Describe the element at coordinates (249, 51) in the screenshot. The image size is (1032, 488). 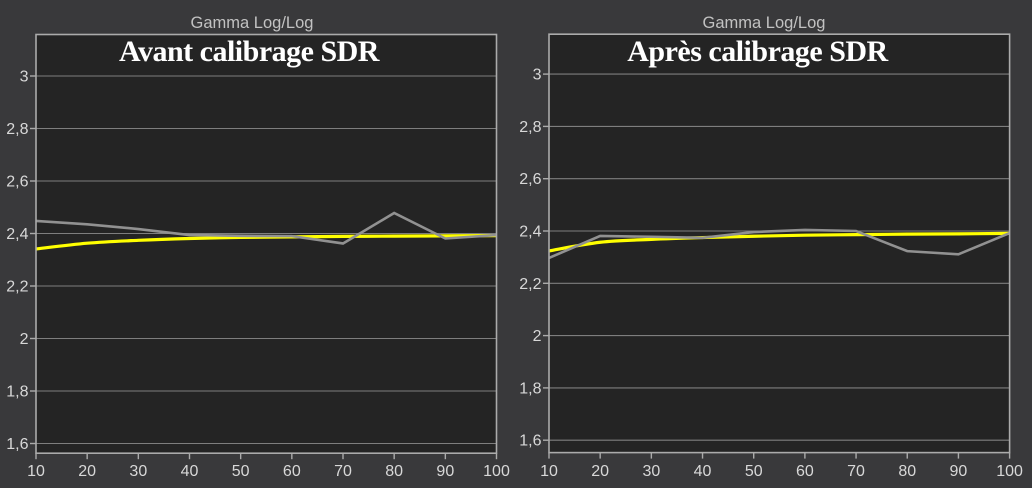
I see `chart-title: Avant calibrage SDR` at that location.